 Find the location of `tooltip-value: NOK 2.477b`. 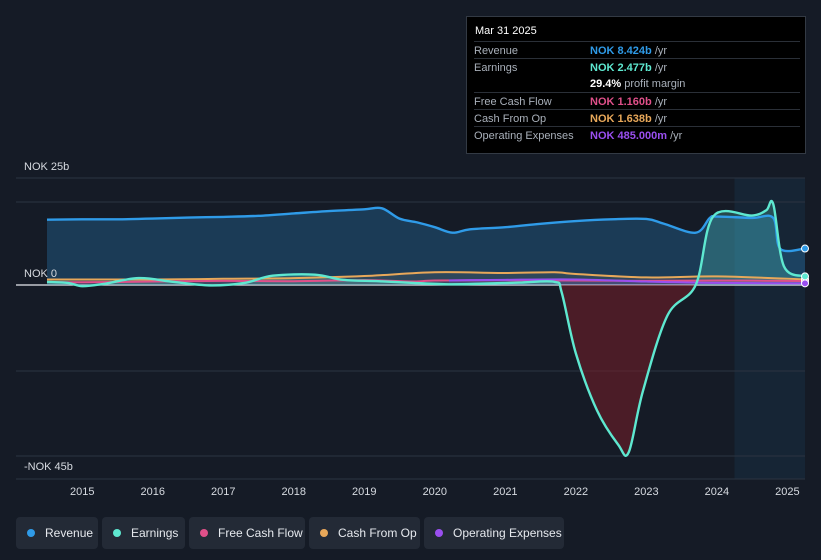

tooltip-value: NOK 2.477b is located at coordinates (621, 68).